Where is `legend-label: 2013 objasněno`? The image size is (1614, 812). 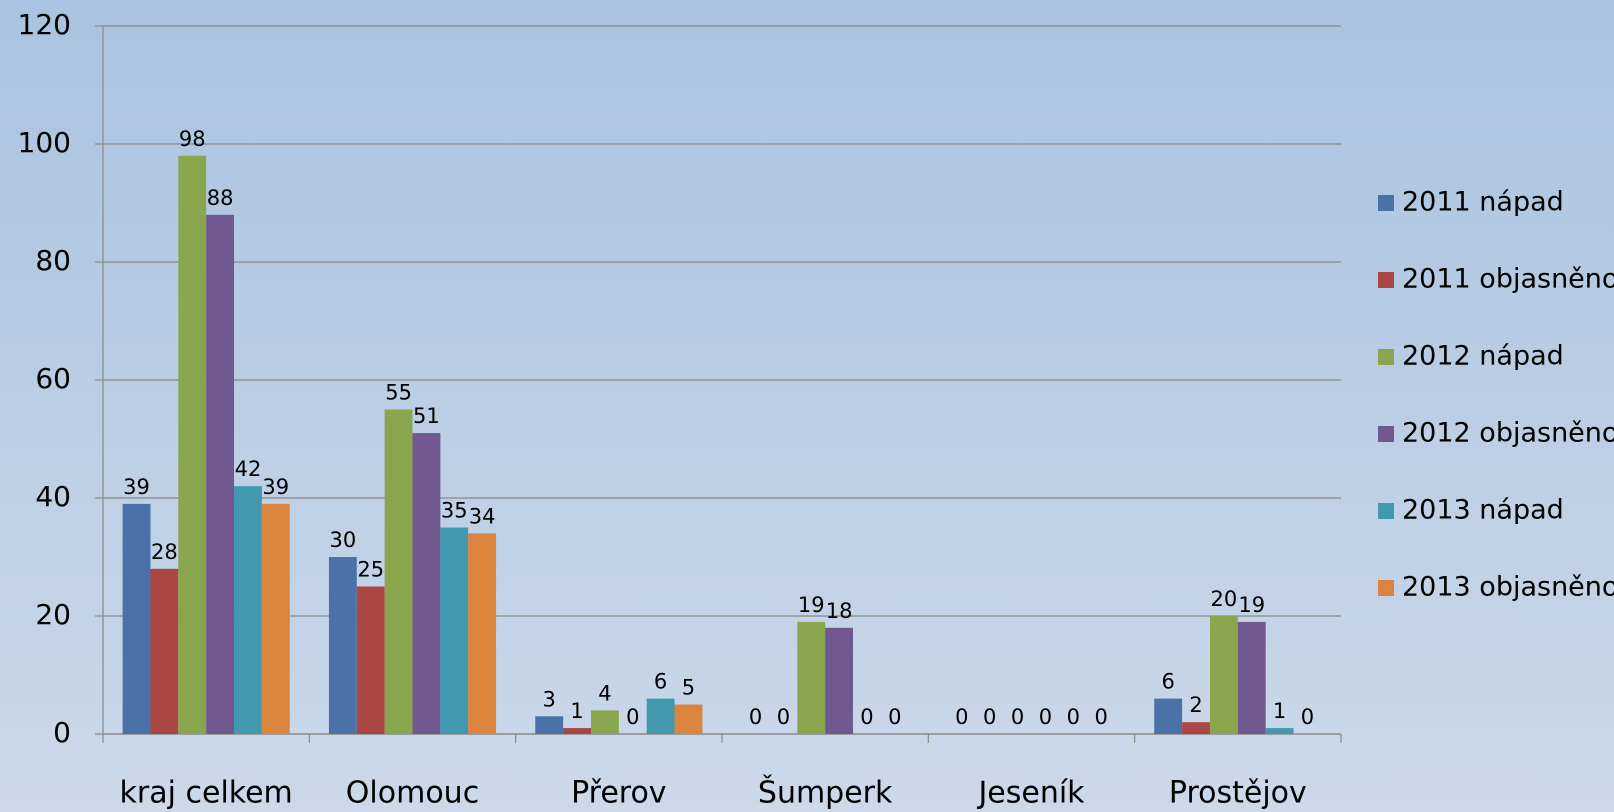
legend-label: 2013 objasněno is located at coordinates (1508, 587).